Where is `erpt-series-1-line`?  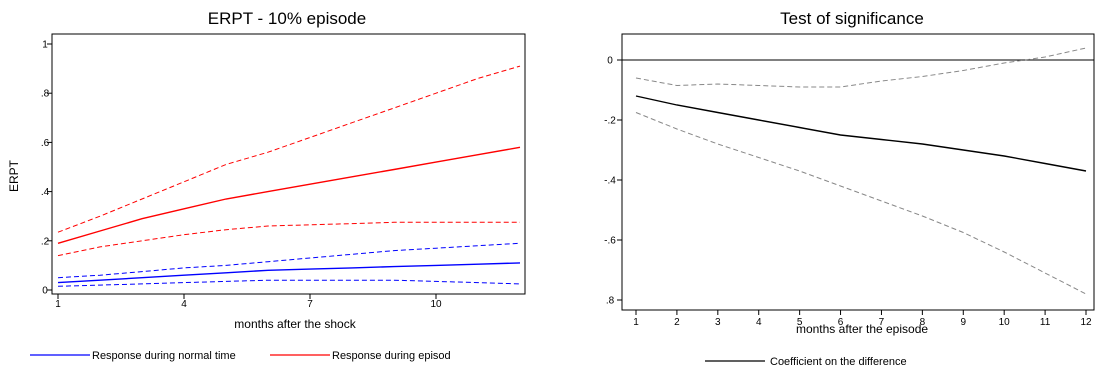
erpt-series-1-line is located at coordinates (289, 260).